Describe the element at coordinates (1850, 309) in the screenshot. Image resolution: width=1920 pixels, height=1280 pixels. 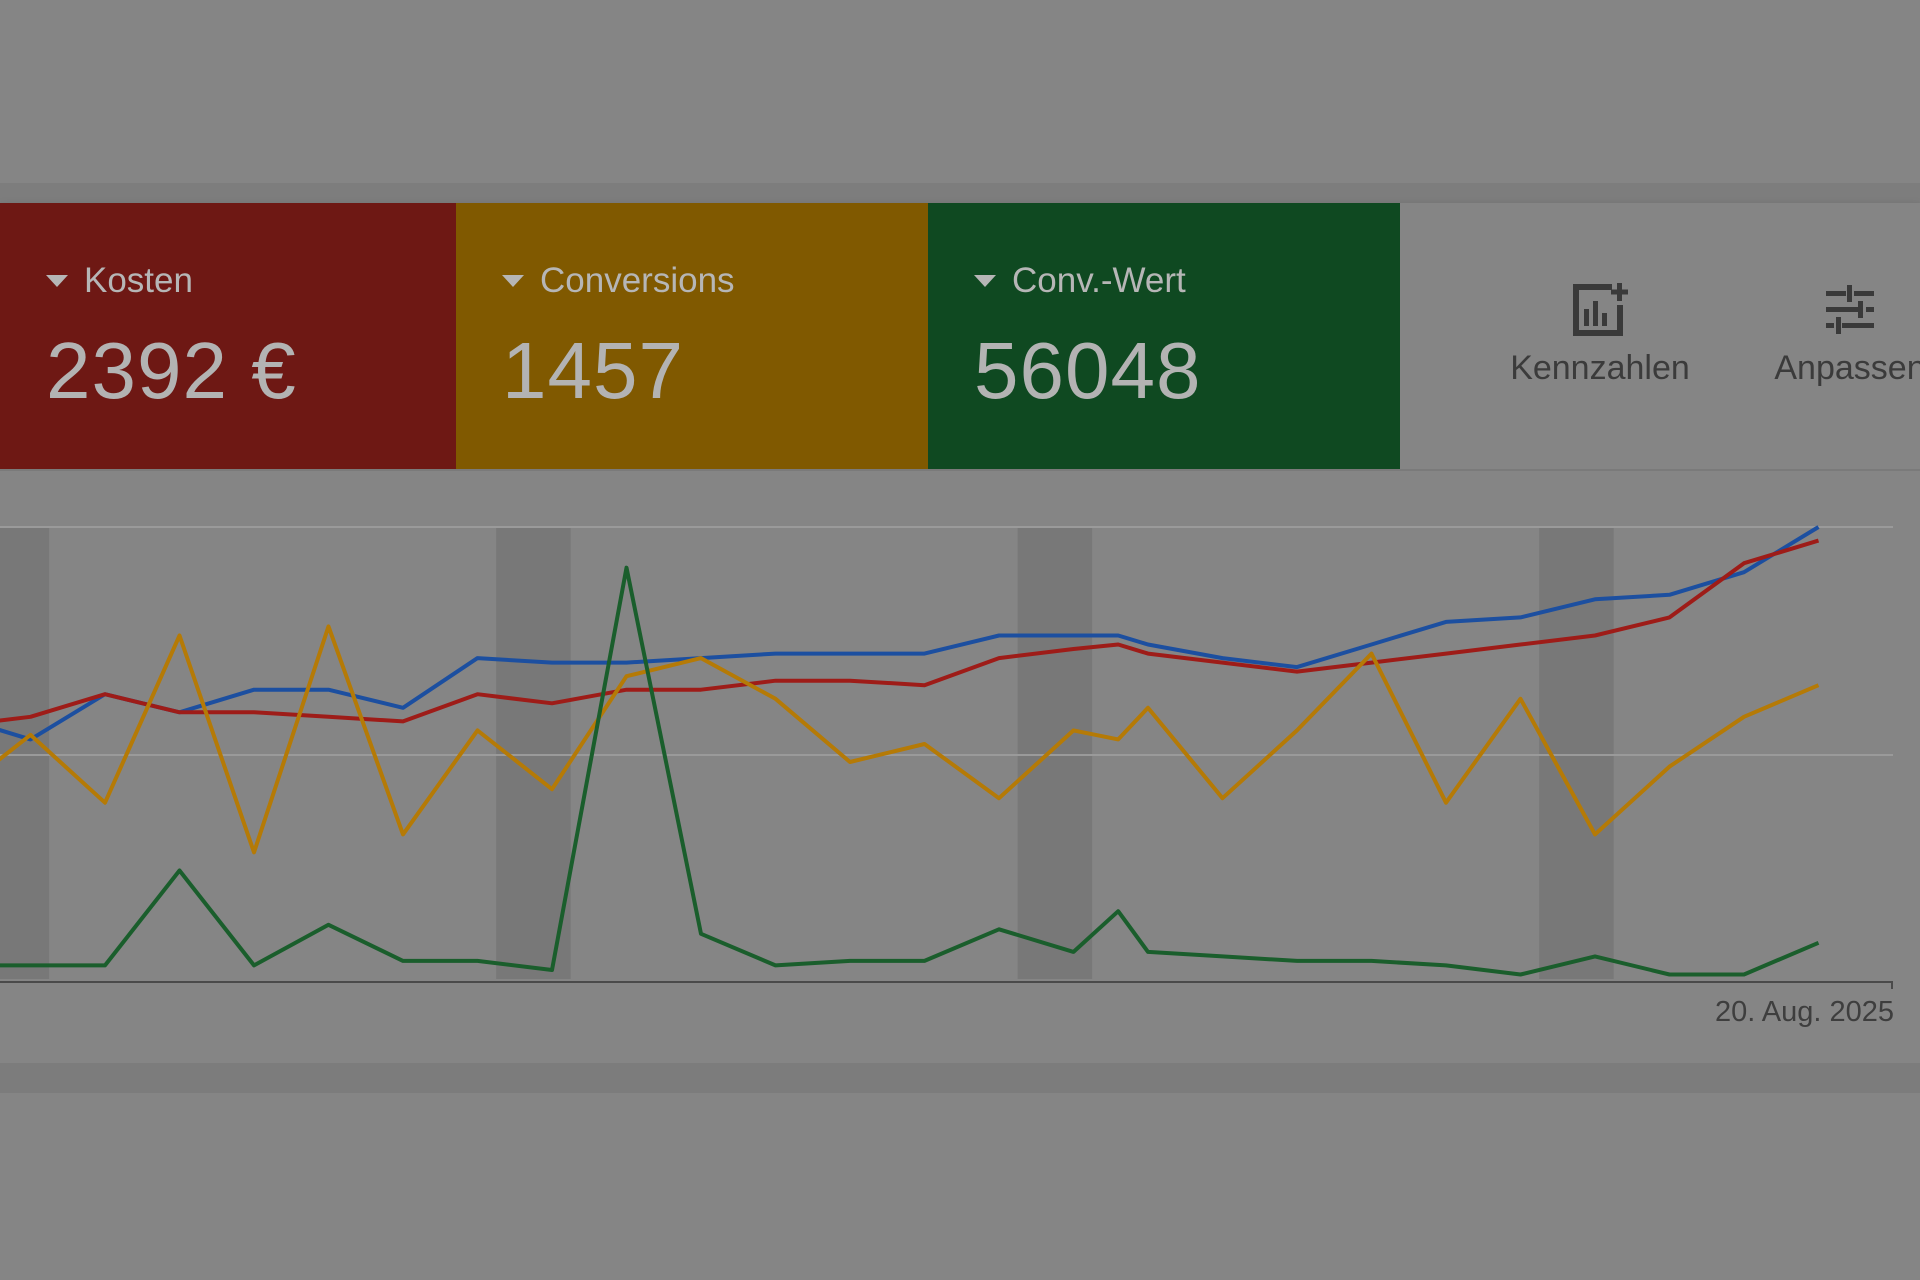
I see `tune-icon` at that location.